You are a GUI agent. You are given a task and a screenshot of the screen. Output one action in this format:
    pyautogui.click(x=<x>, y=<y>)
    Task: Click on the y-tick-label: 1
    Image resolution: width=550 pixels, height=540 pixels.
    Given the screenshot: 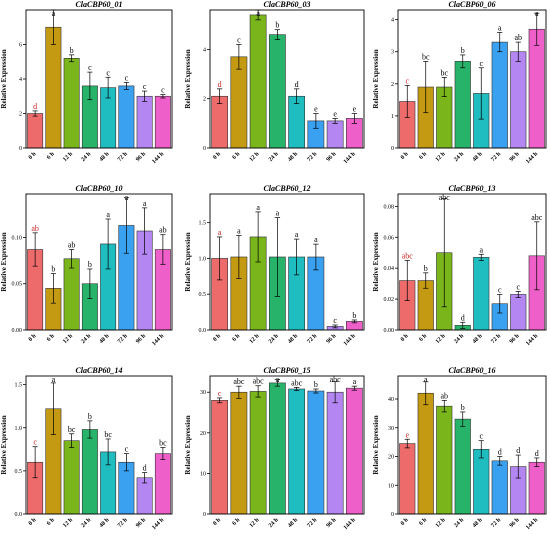 What is the action you would take?
    pyautogui.click(x=392, y=117)
    